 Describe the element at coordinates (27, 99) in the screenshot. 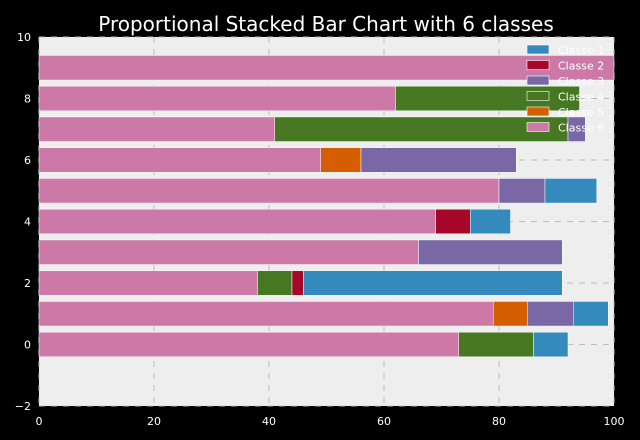

I see `y-tick-label: 8` at that location.